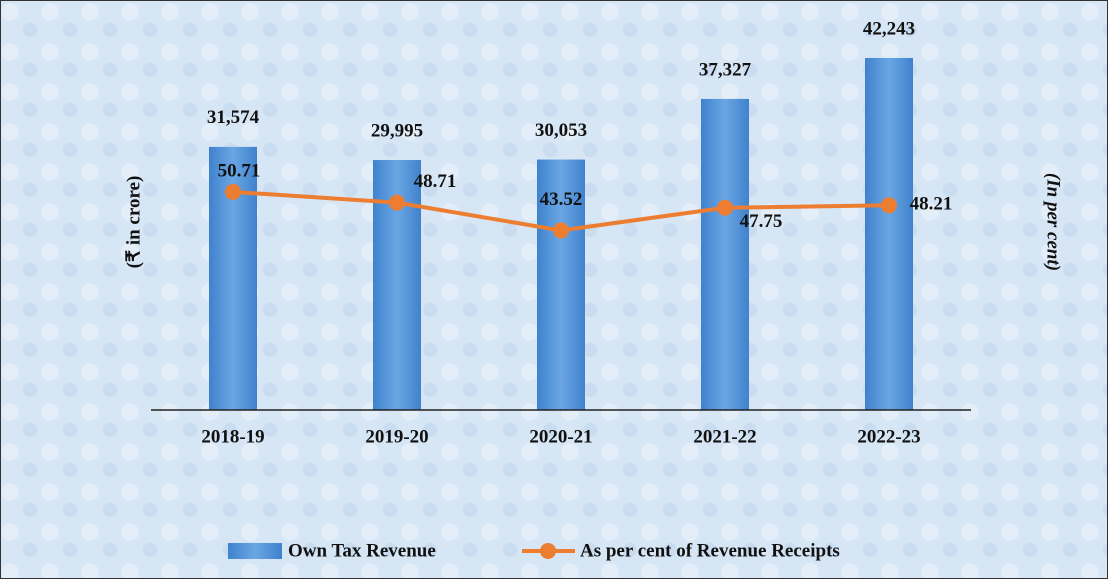 This screenshot has width=1108, height=579. What do you see at coordinates (239, 170) in the screenshot?
I see `line-value-label: 50.71` at bounding box center [239, 170].